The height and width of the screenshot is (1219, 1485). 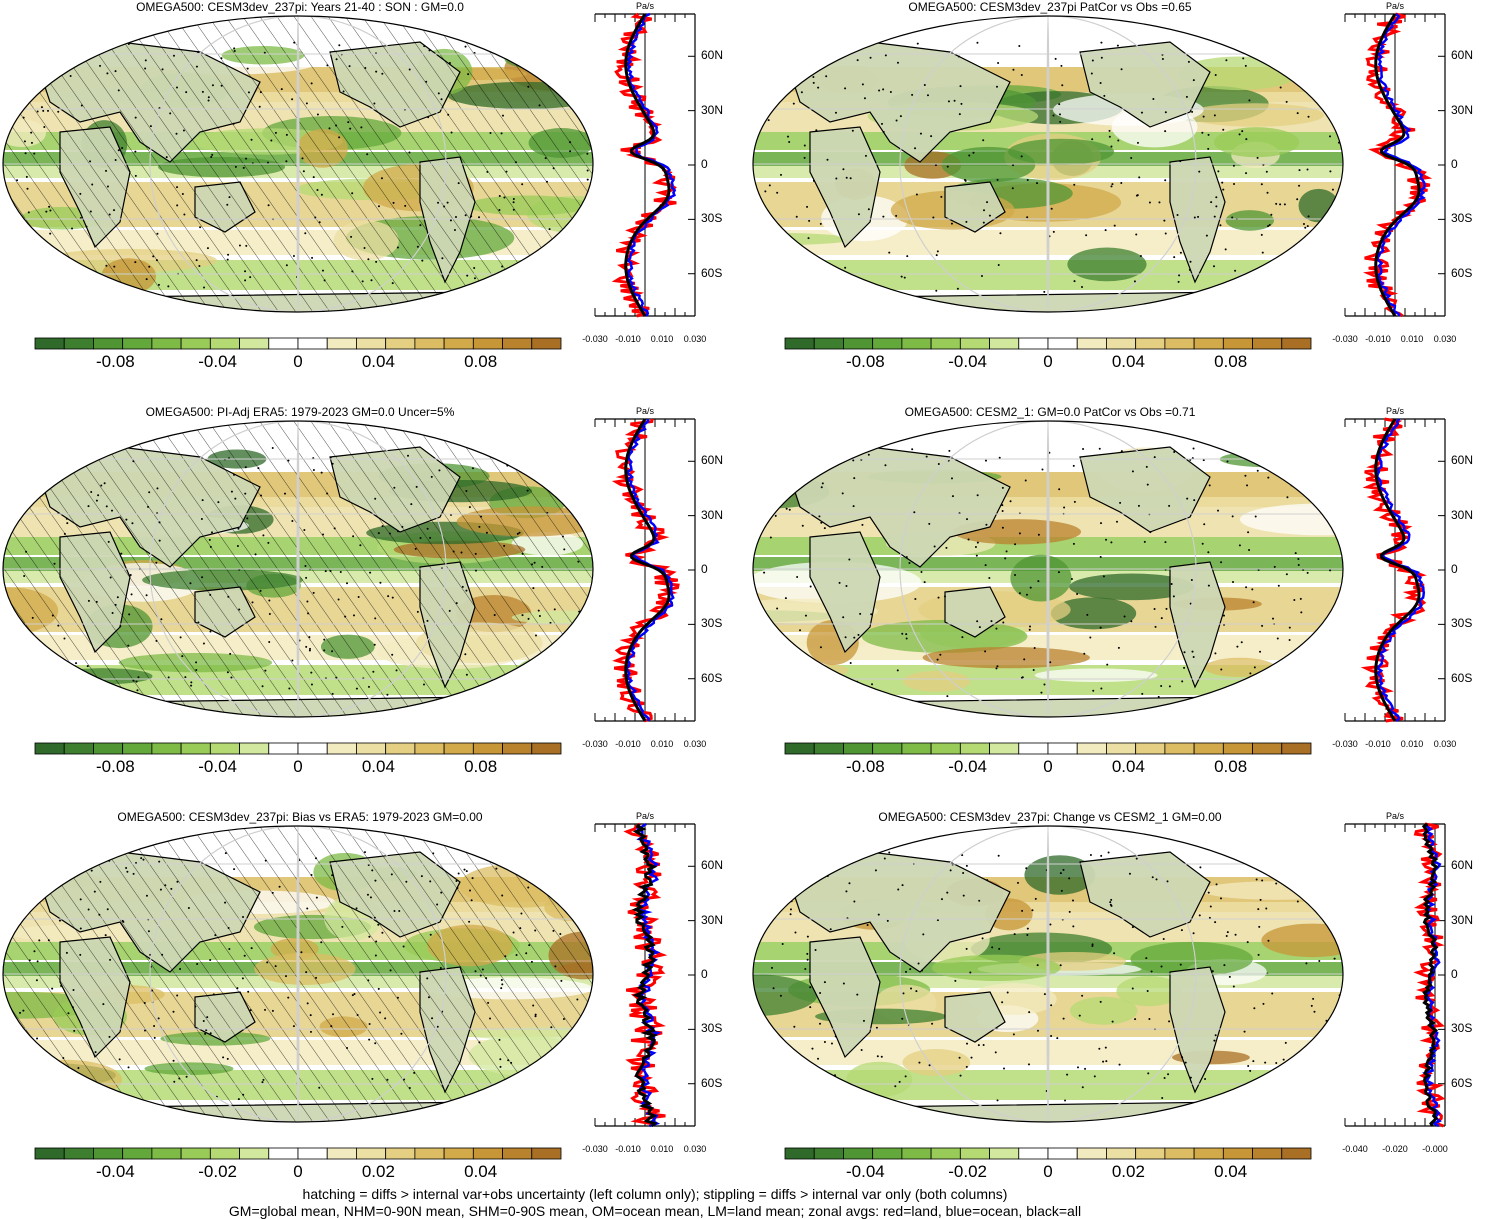 What do you see at coordinates (1128, 1171) in the screenshot?
I see `colorbar-tick-label: 0.02` at bounding box center [1128, 1171].